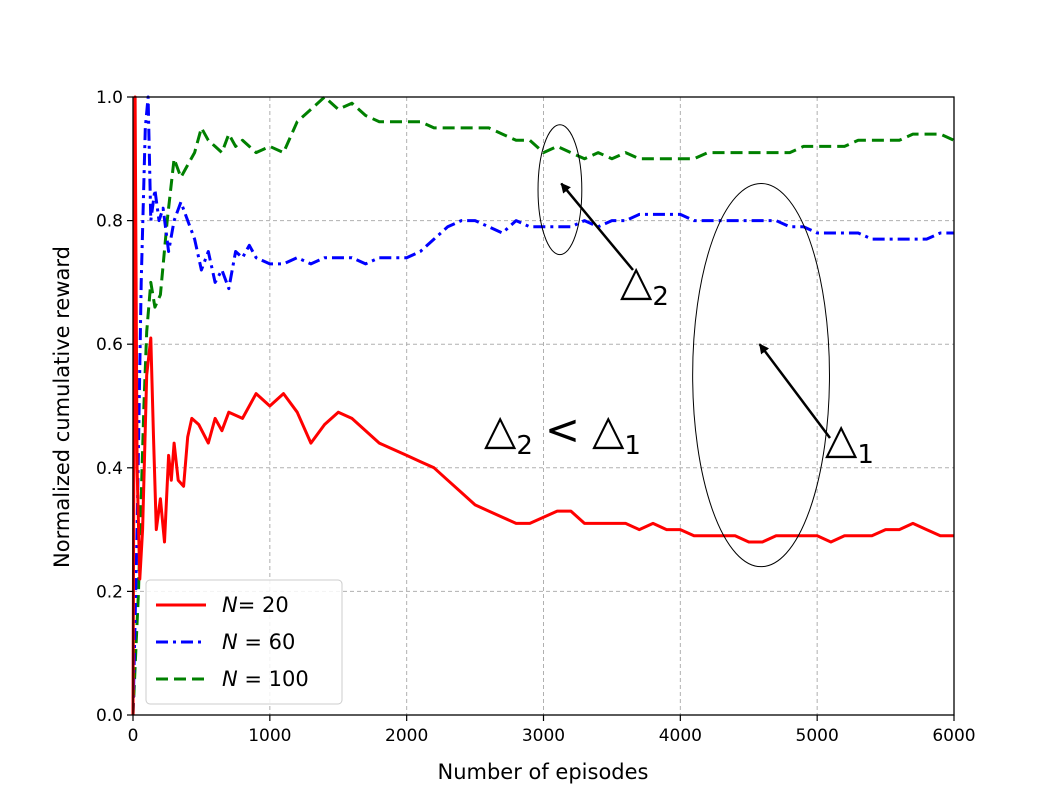 The image size is (1060, 804). Describe the element at coordinates (542, 772) in the screenshot. I see `x-axis-title: Number of episodes` at that location.